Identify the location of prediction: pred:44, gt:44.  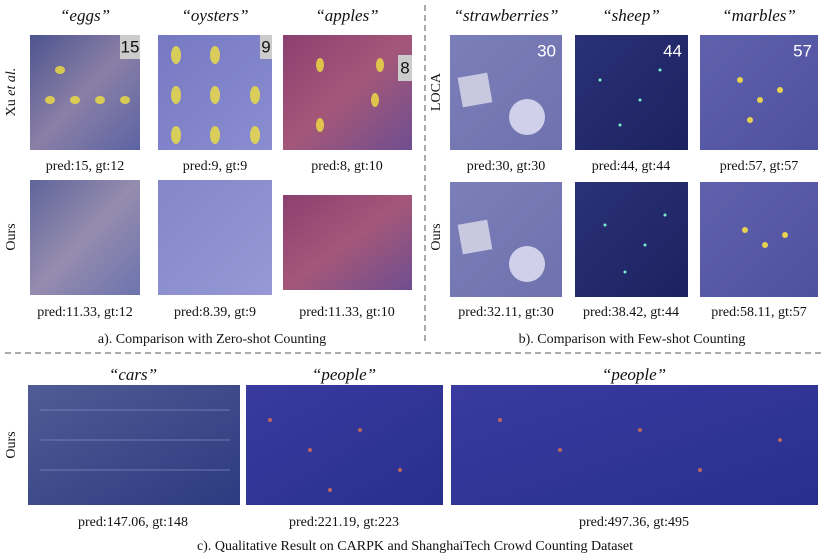
(631, 166).